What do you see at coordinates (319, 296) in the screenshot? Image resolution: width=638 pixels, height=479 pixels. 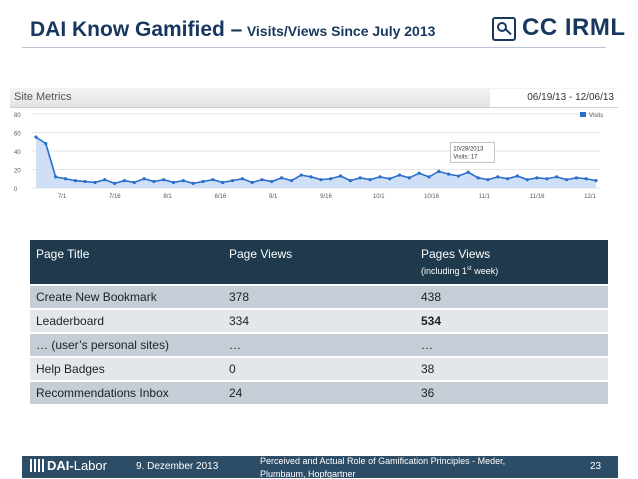 I see `table-row: Create New Bookmark 378 438` at bounding box center [319, 296].